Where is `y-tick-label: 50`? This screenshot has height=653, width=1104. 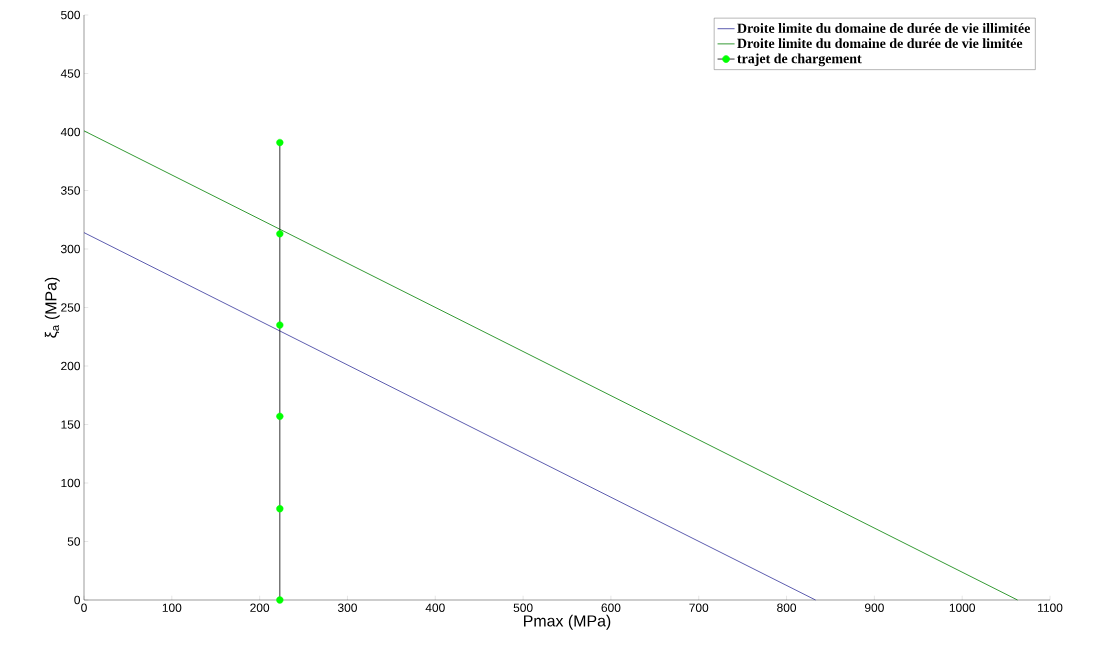
y-tick-label: 50 is located at coordinates (74, 541).